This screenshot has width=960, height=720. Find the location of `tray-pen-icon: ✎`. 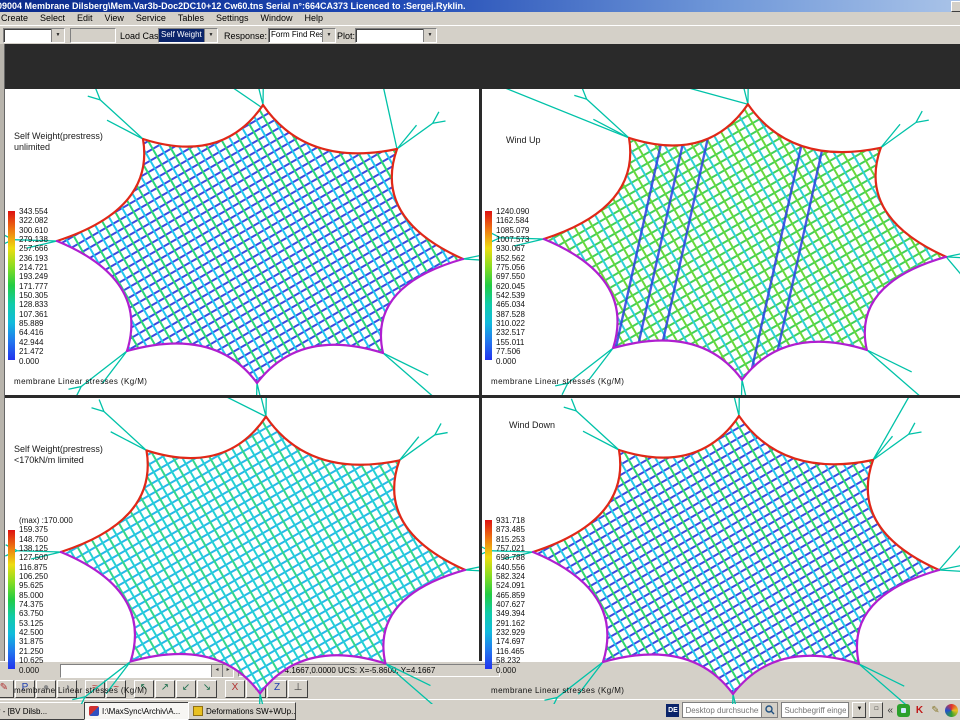

tray-pen-icon: ✎ is located at coordinates (935, 710).